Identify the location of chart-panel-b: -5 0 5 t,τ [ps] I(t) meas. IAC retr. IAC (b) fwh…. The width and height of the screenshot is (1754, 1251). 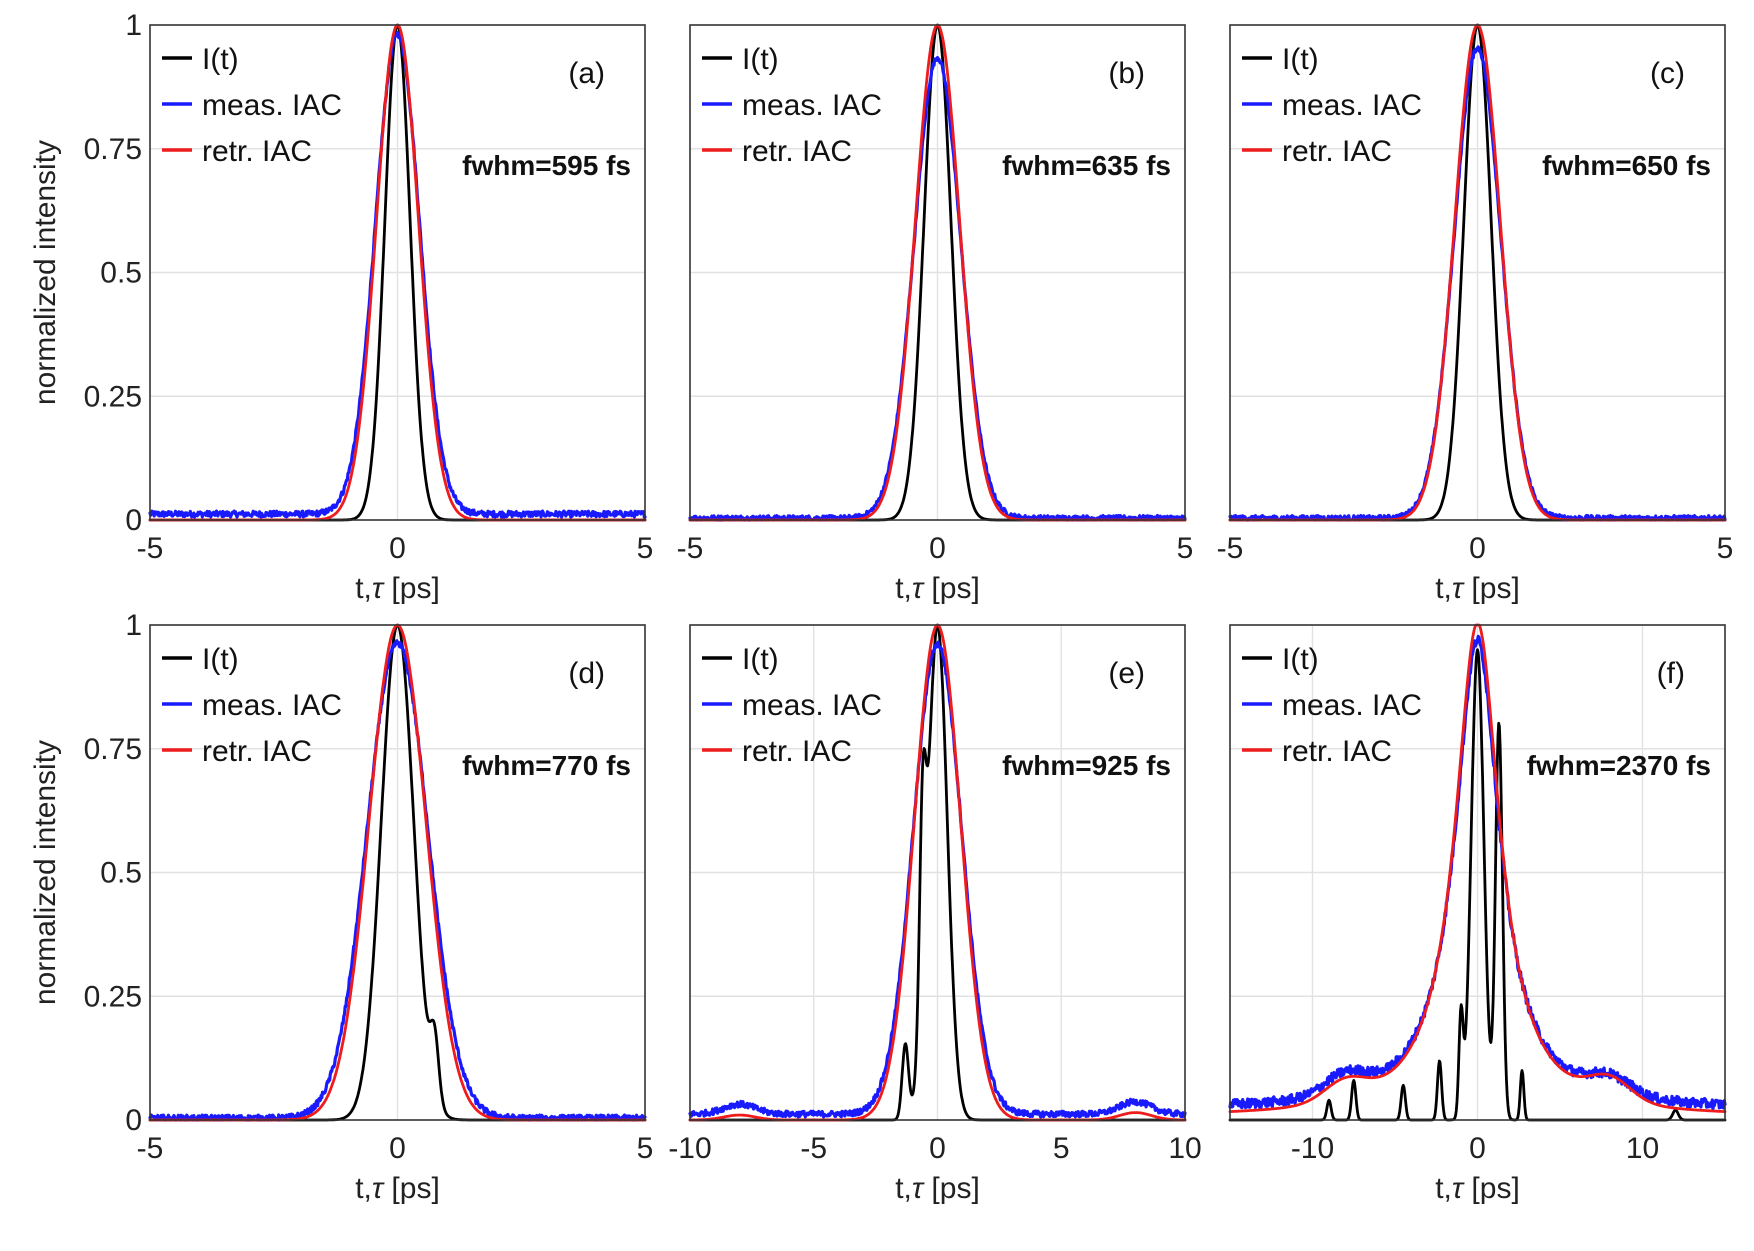
(935, 314).